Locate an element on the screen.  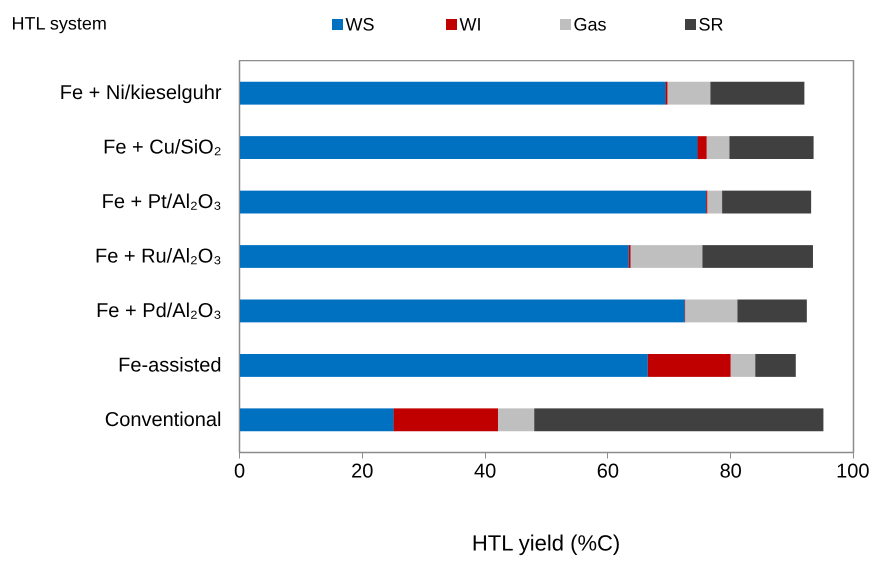
y-axis-title: HTL system is located at coordinates (59, 24).